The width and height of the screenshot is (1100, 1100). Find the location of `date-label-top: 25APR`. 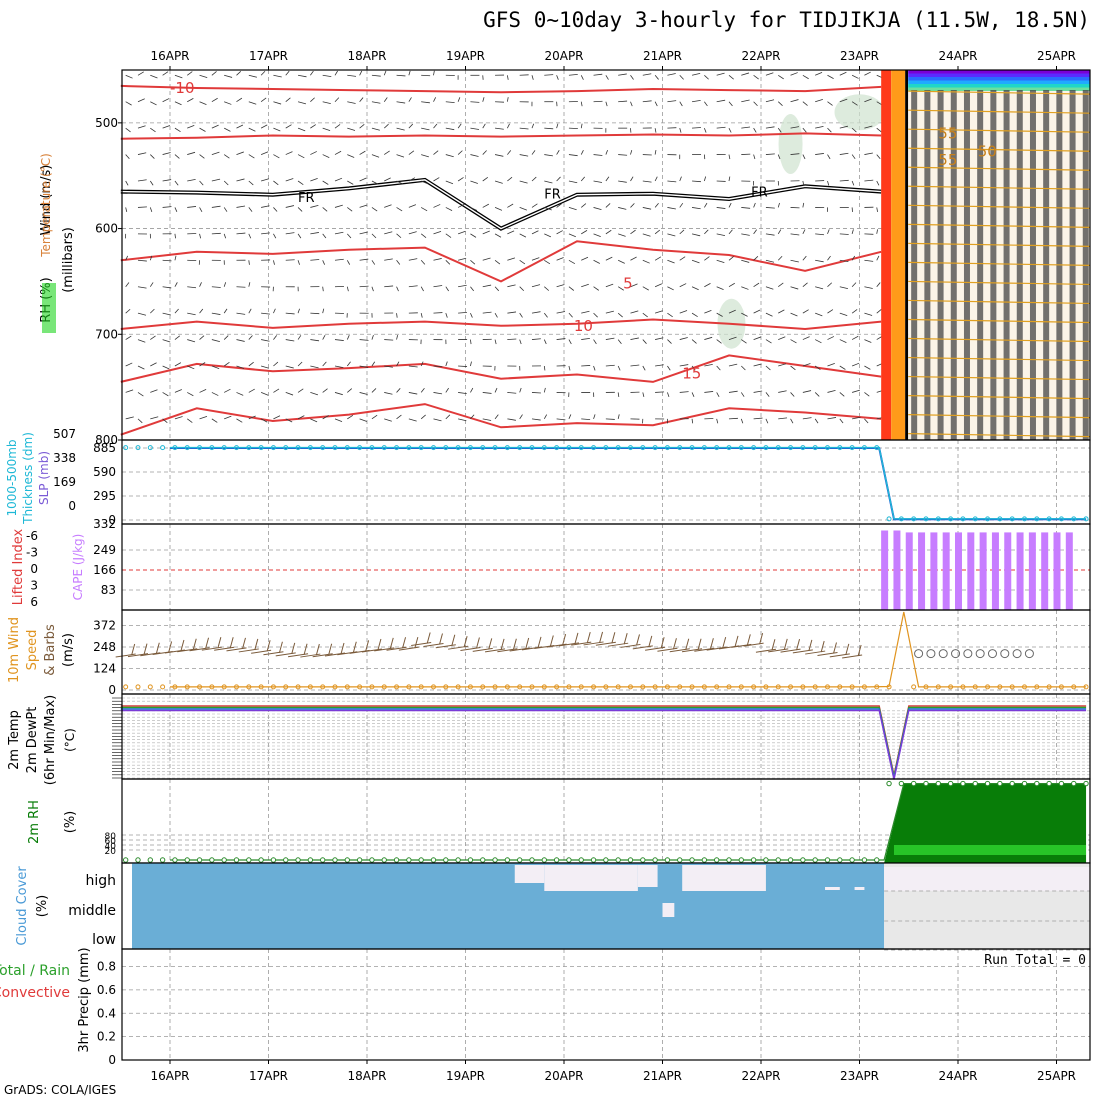

date-label-top: 25APR is located at coordinates (1056, 56).